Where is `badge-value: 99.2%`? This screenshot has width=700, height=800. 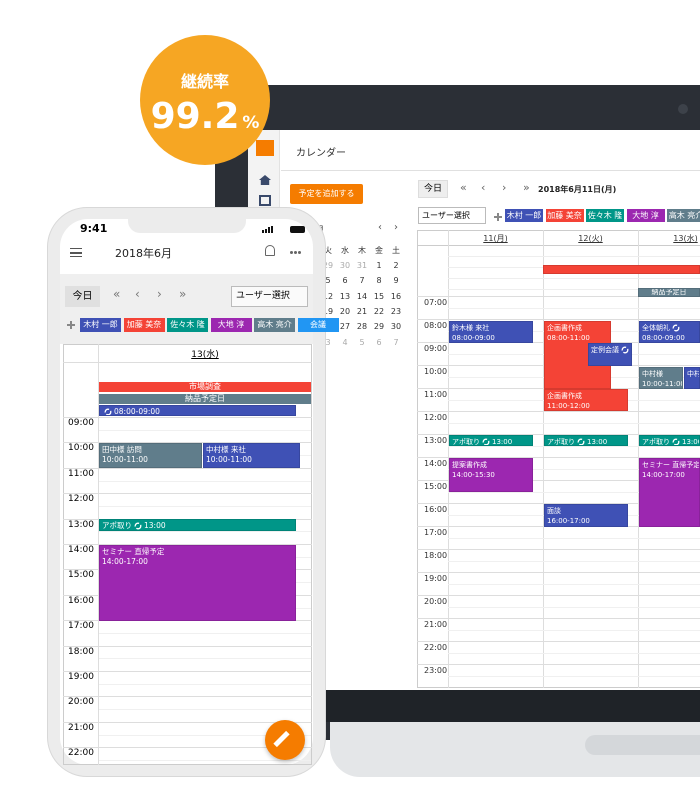
badge-value: 99.2% is located at coordinates (205, 116).